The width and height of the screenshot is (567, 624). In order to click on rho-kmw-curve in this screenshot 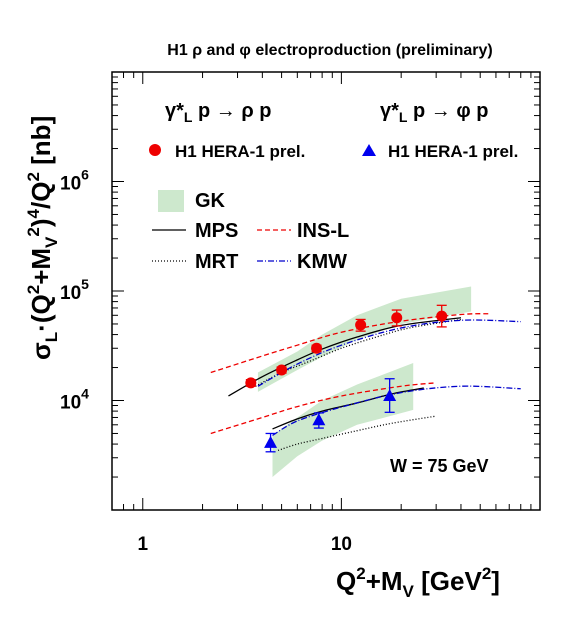, I will do `click(389, 353)`.